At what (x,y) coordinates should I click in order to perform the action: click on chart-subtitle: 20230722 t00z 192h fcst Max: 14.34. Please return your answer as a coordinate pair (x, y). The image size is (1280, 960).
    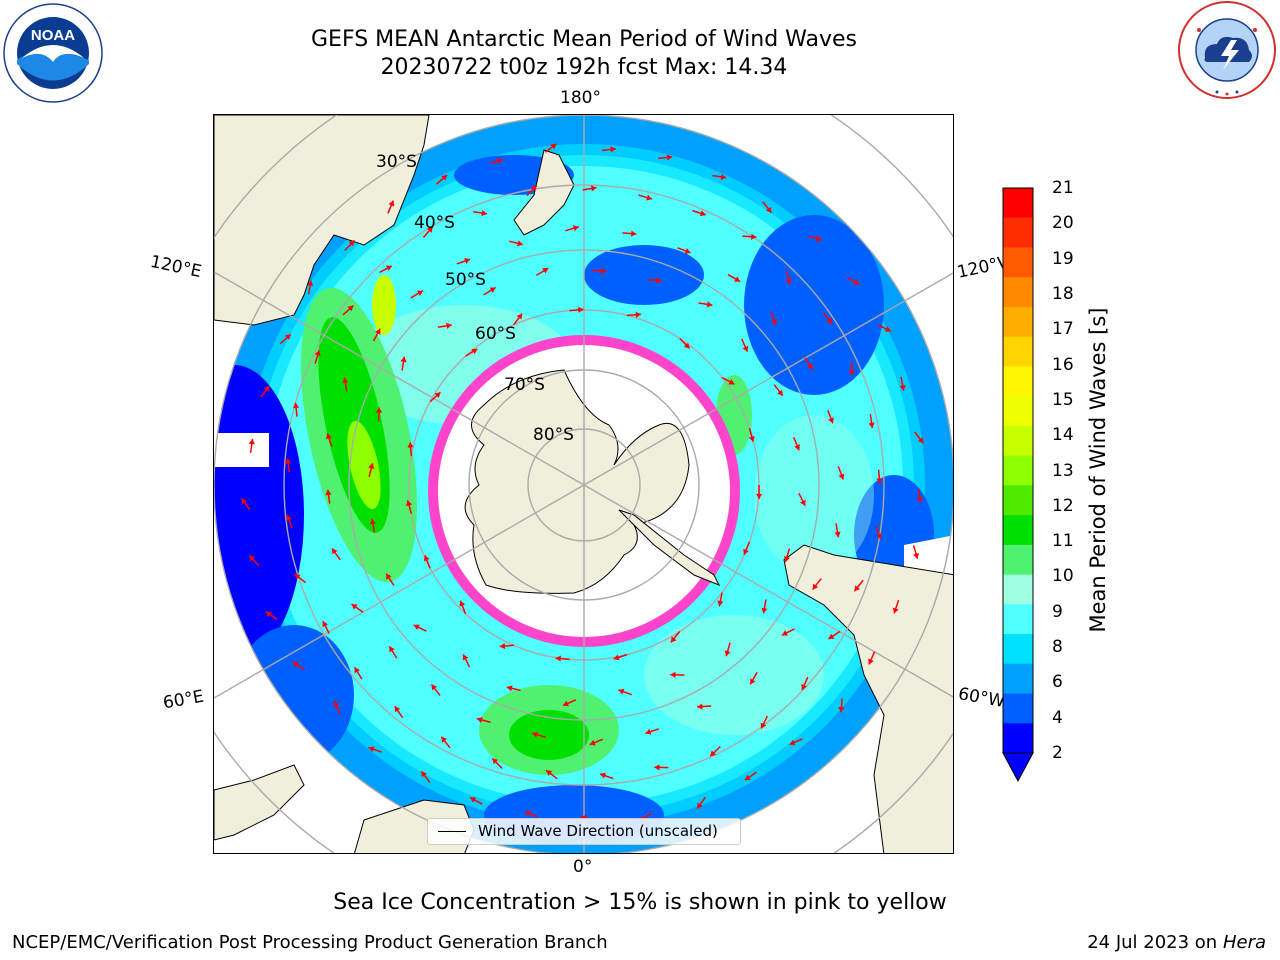
    Looking at the image, I should click on (584, 67).